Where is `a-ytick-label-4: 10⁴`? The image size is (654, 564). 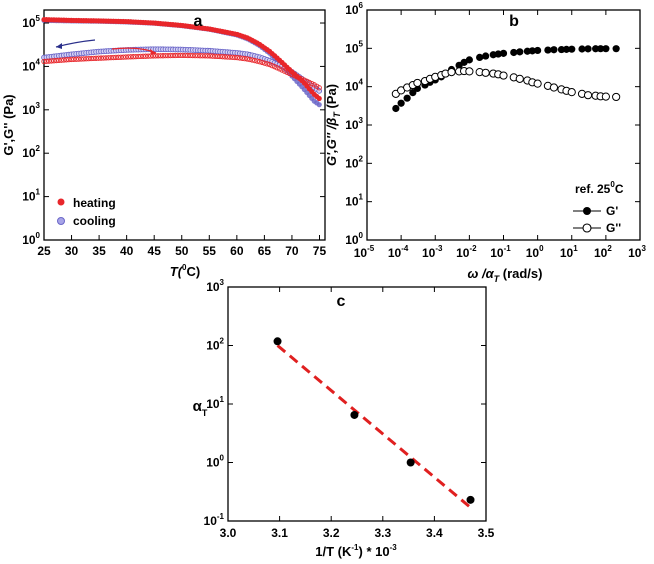 a-ytick-label-4: 10⁴ is located at coordinates (31, 65).